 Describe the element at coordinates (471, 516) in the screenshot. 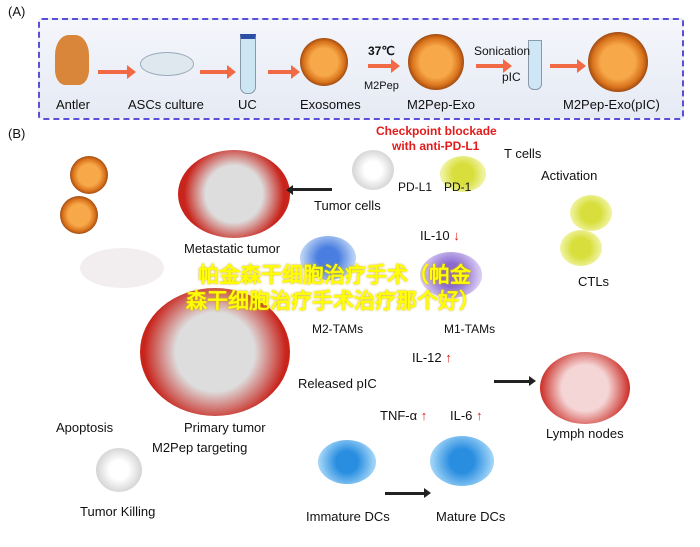

I see `mature-dcs-label: Mature DCs` at that location.